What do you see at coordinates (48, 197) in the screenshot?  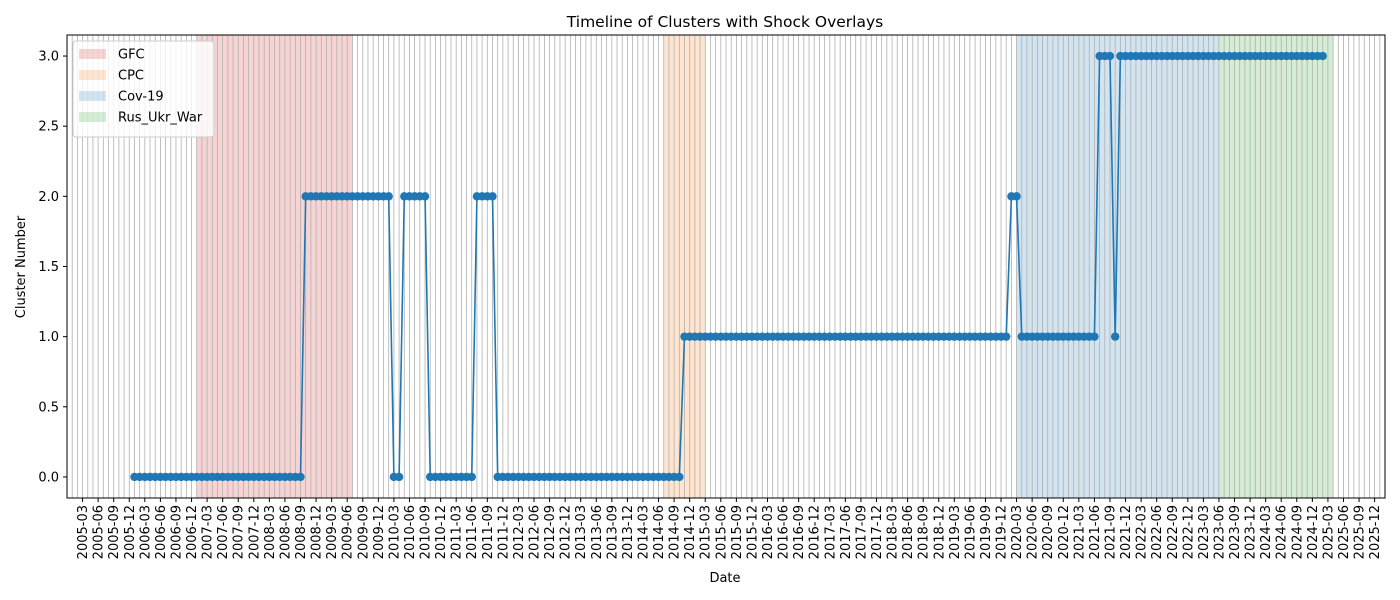 I see `y-tick-label: 2.0` at bounding box center [48, 197].